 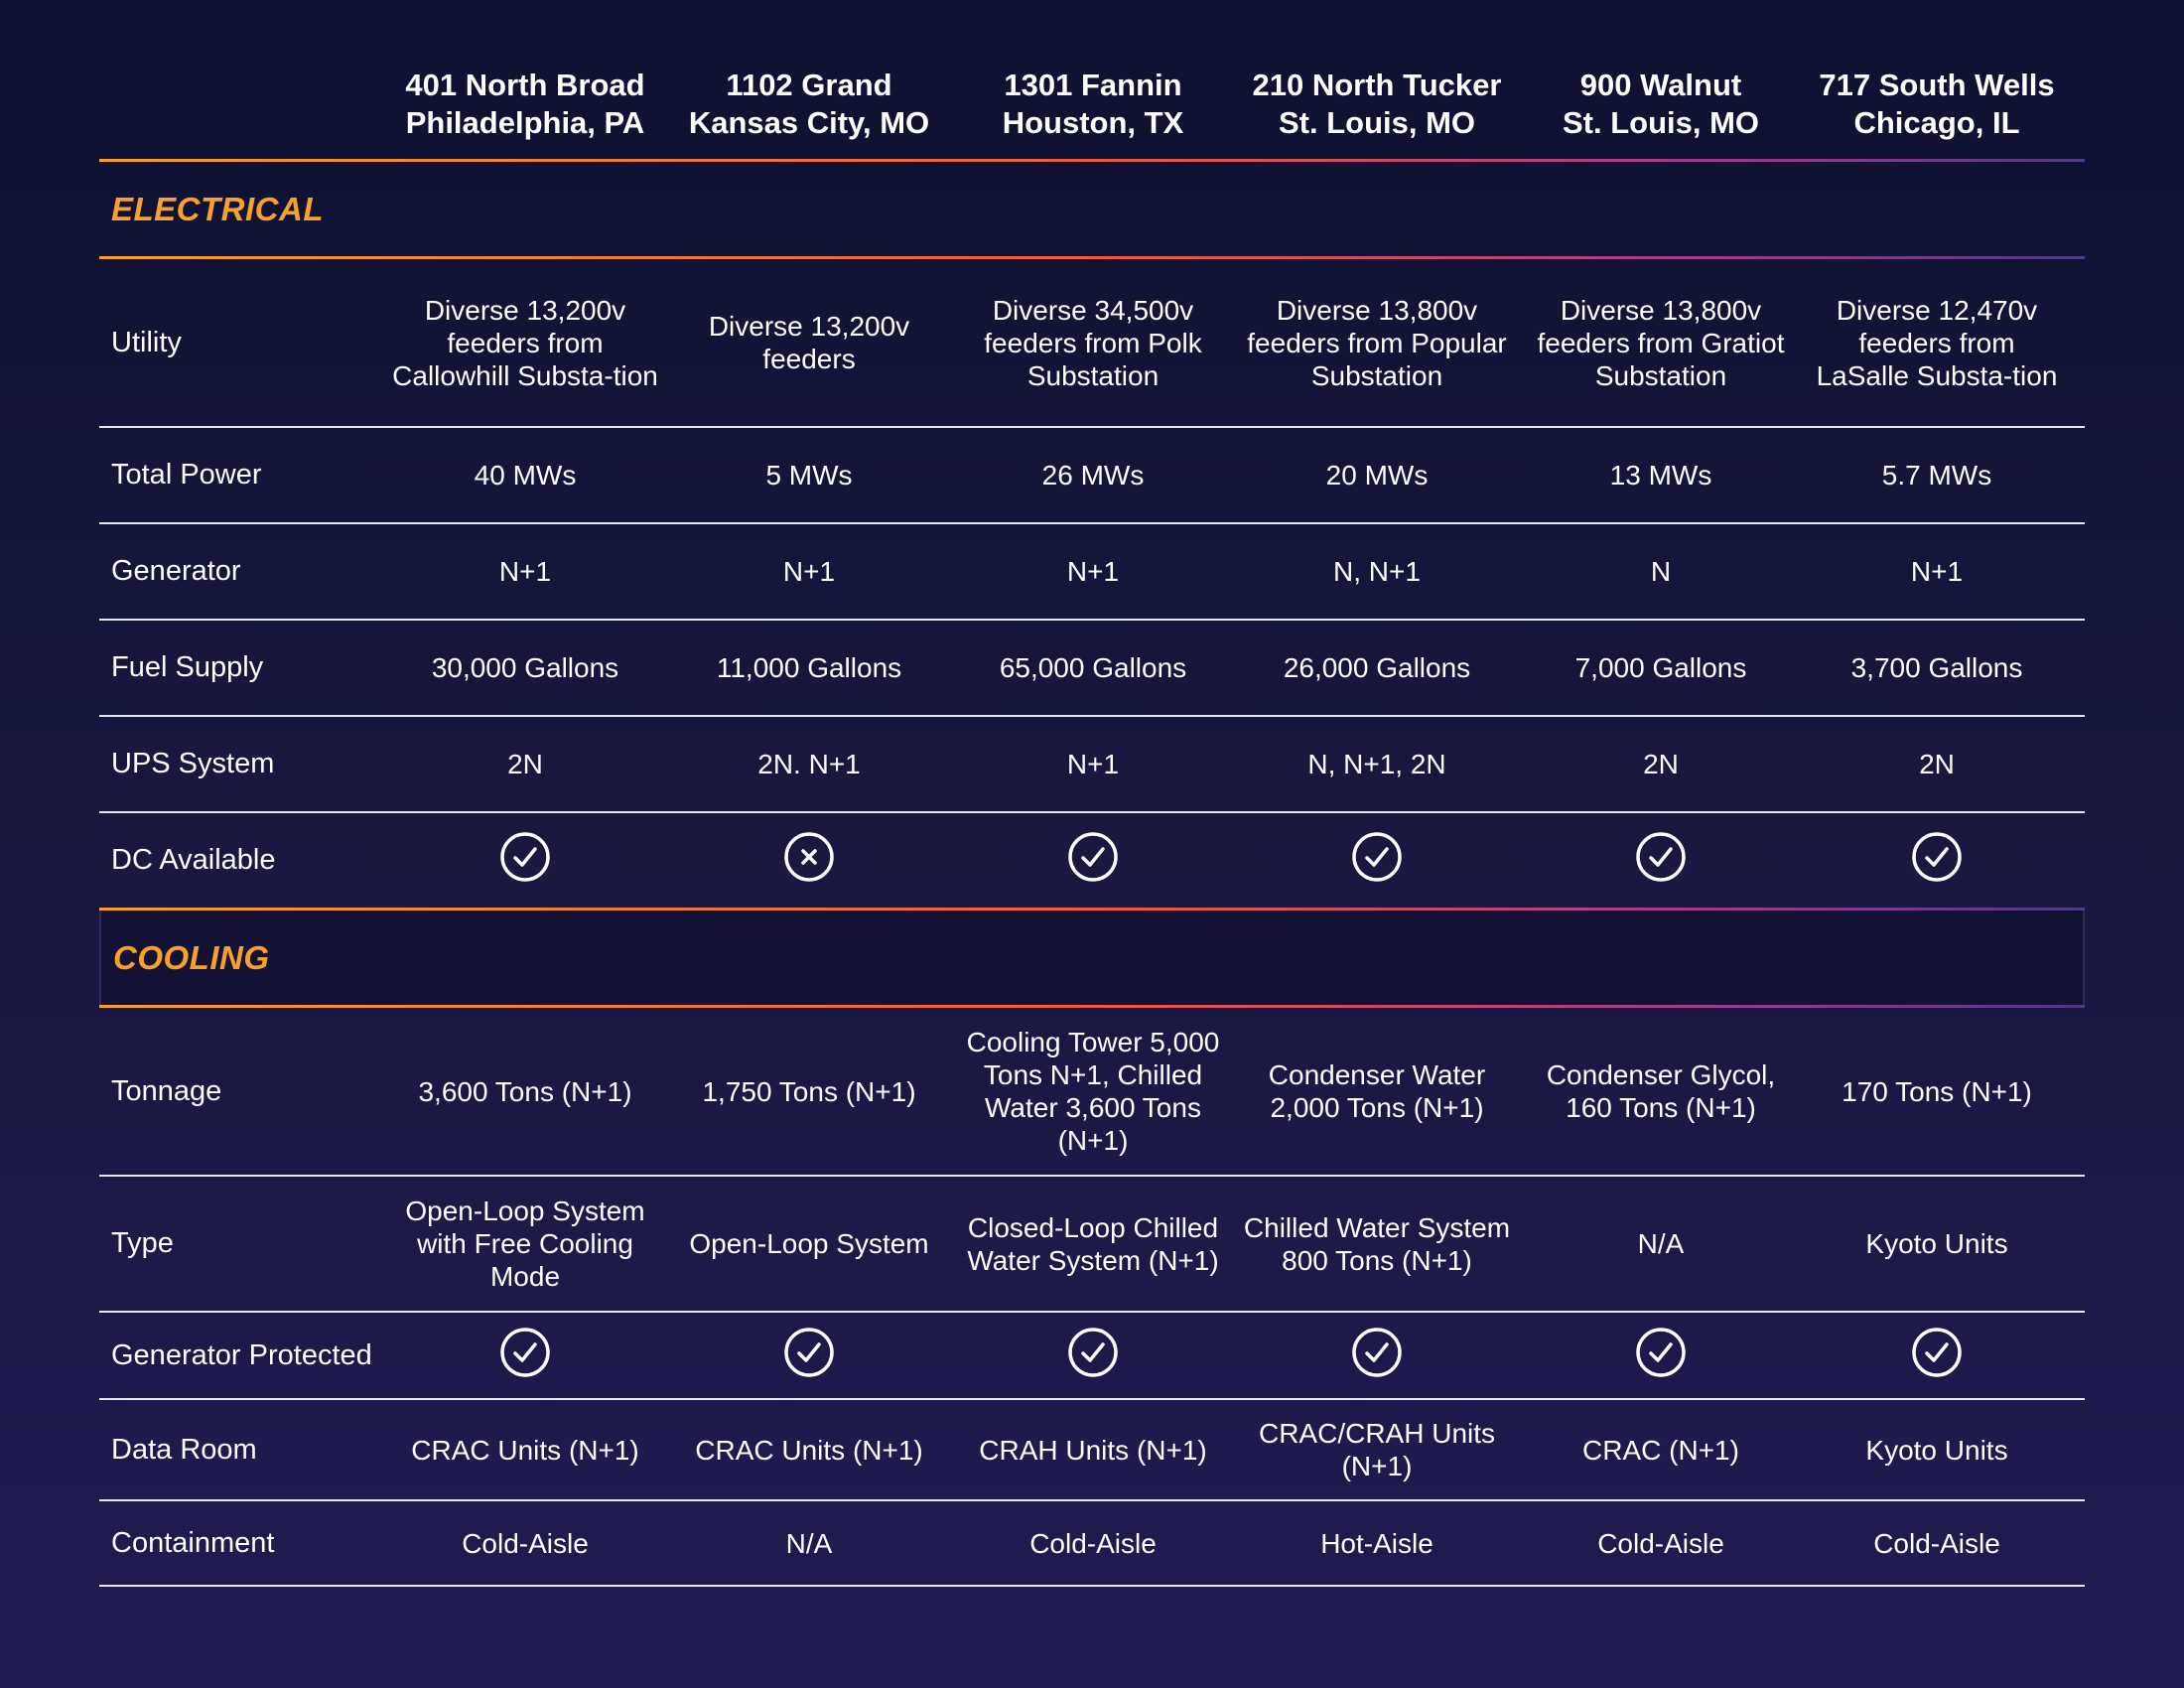 I want to click on column-header-address: 1301 Fannin, so click(x=1093, y=85).